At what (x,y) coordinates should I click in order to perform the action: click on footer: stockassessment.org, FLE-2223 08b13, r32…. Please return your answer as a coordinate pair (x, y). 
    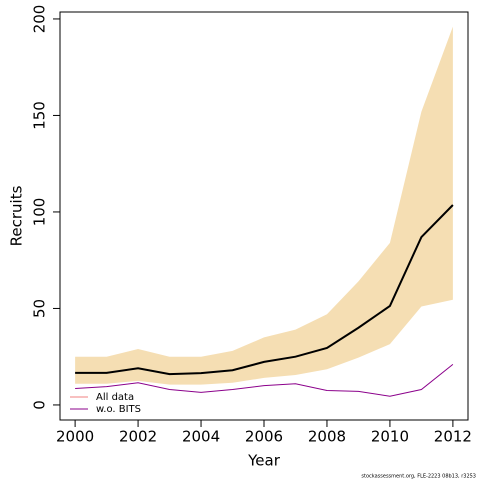
    Looking at the image, I should click on (418, 477).